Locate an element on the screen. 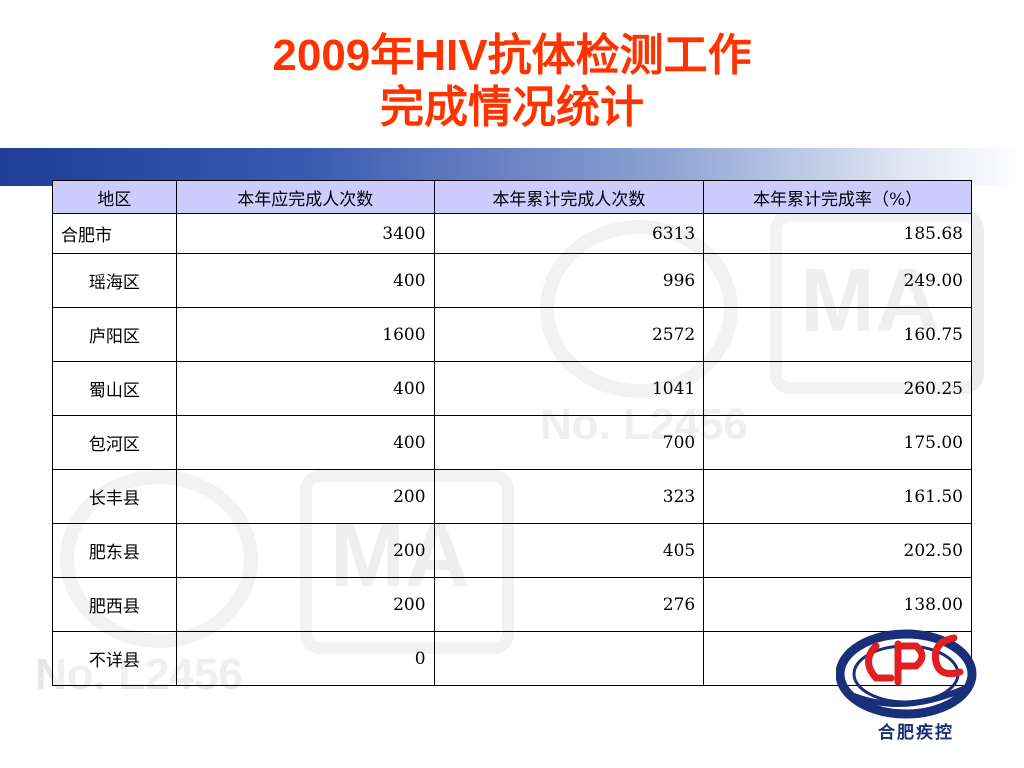  cell-region: 不详县 is located at coordinates (114, 658).